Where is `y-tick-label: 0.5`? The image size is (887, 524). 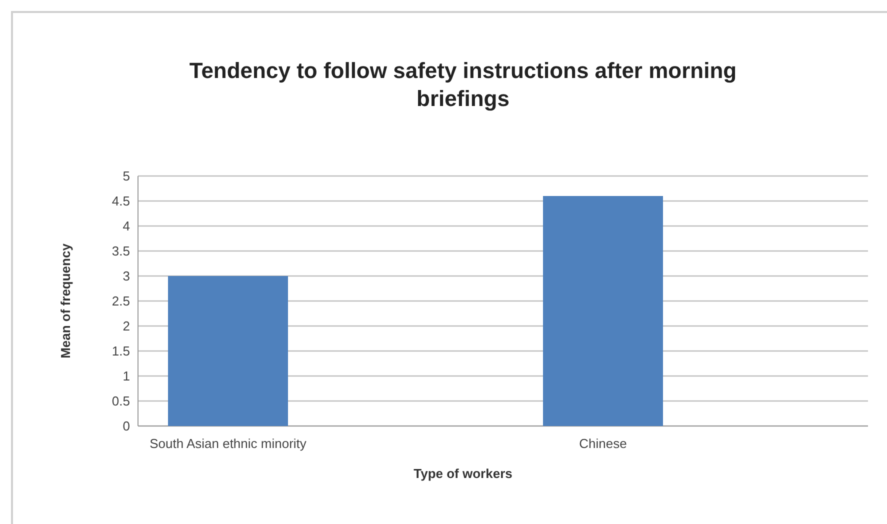 y-tick-label: 0.5 is located at coordinates (121, 401).